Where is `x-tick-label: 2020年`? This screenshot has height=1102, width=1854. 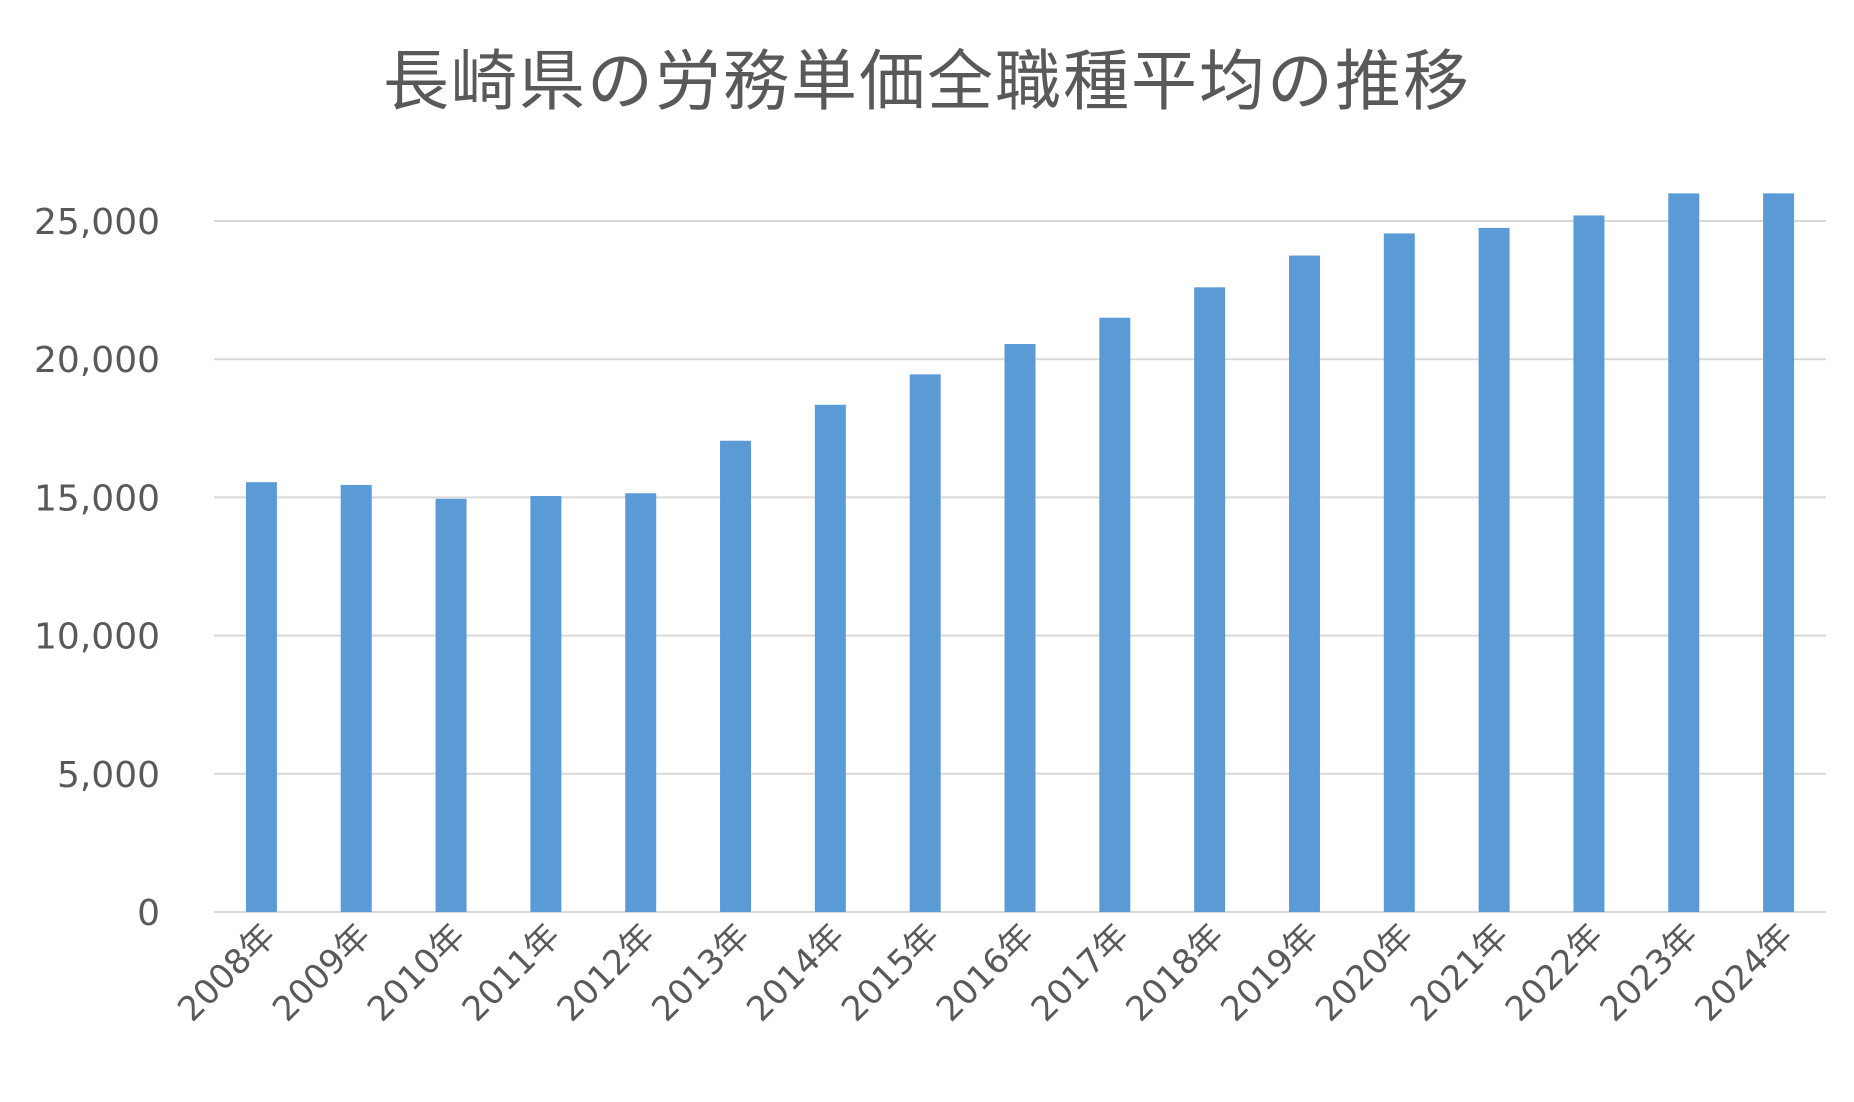
x-tick-label: 2020年 is located at coordinates (1365, 973).